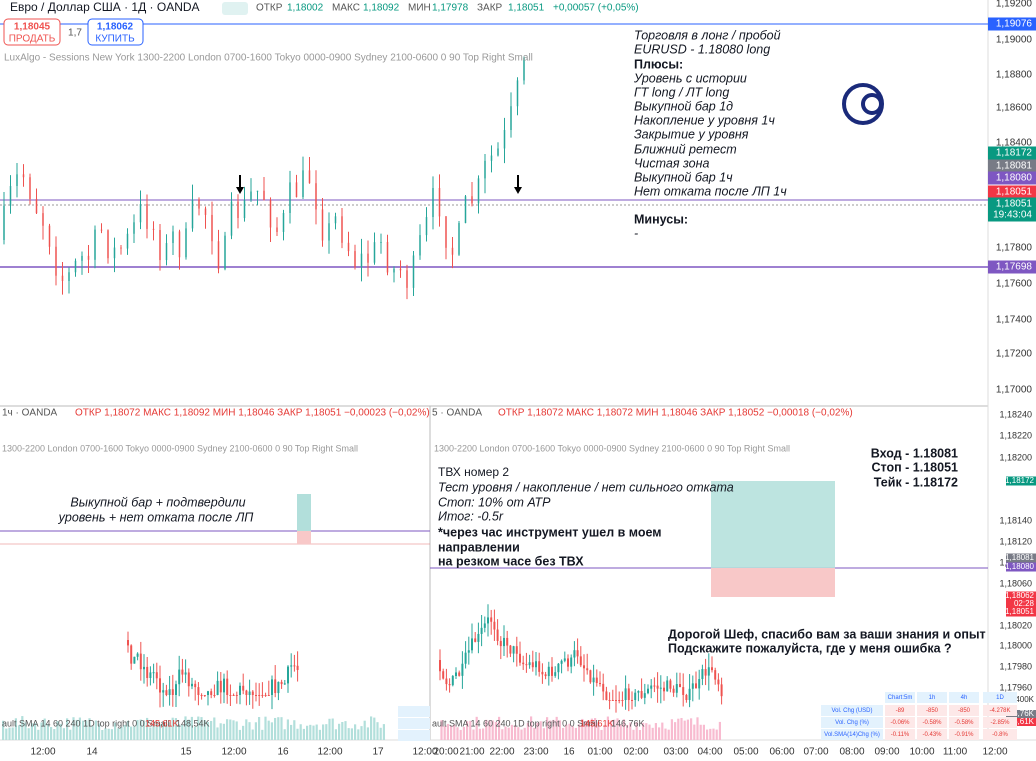 This screenshot has height=761, width=1036. Describe the element at coordinates (745, 752) in the screenshot. I see `time-label: 05:00` at that location.